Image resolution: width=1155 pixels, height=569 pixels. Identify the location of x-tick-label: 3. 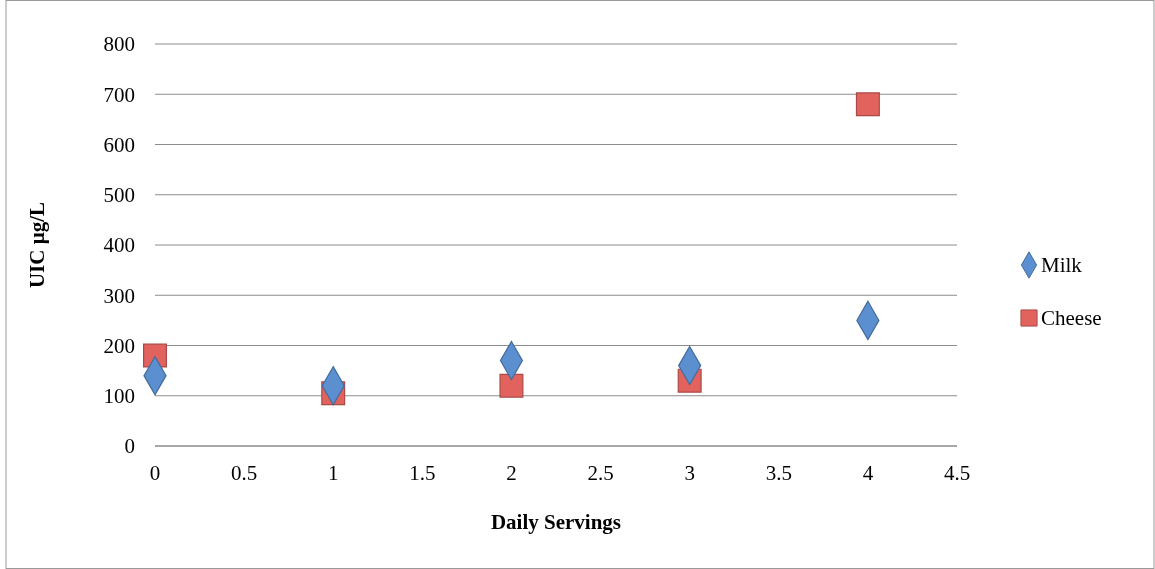
(689, 473).